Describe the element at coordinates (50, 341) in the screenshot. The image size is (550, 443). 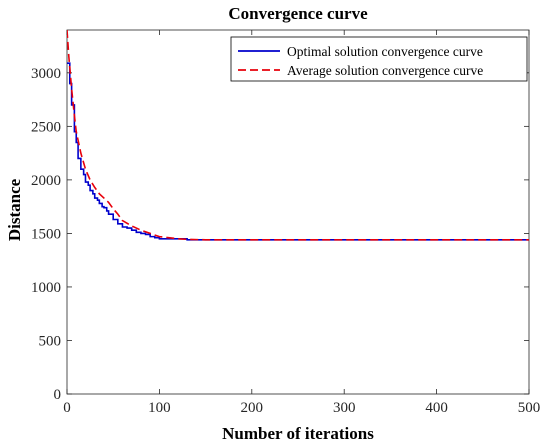
I see `y-tick-label: 500` at that location.